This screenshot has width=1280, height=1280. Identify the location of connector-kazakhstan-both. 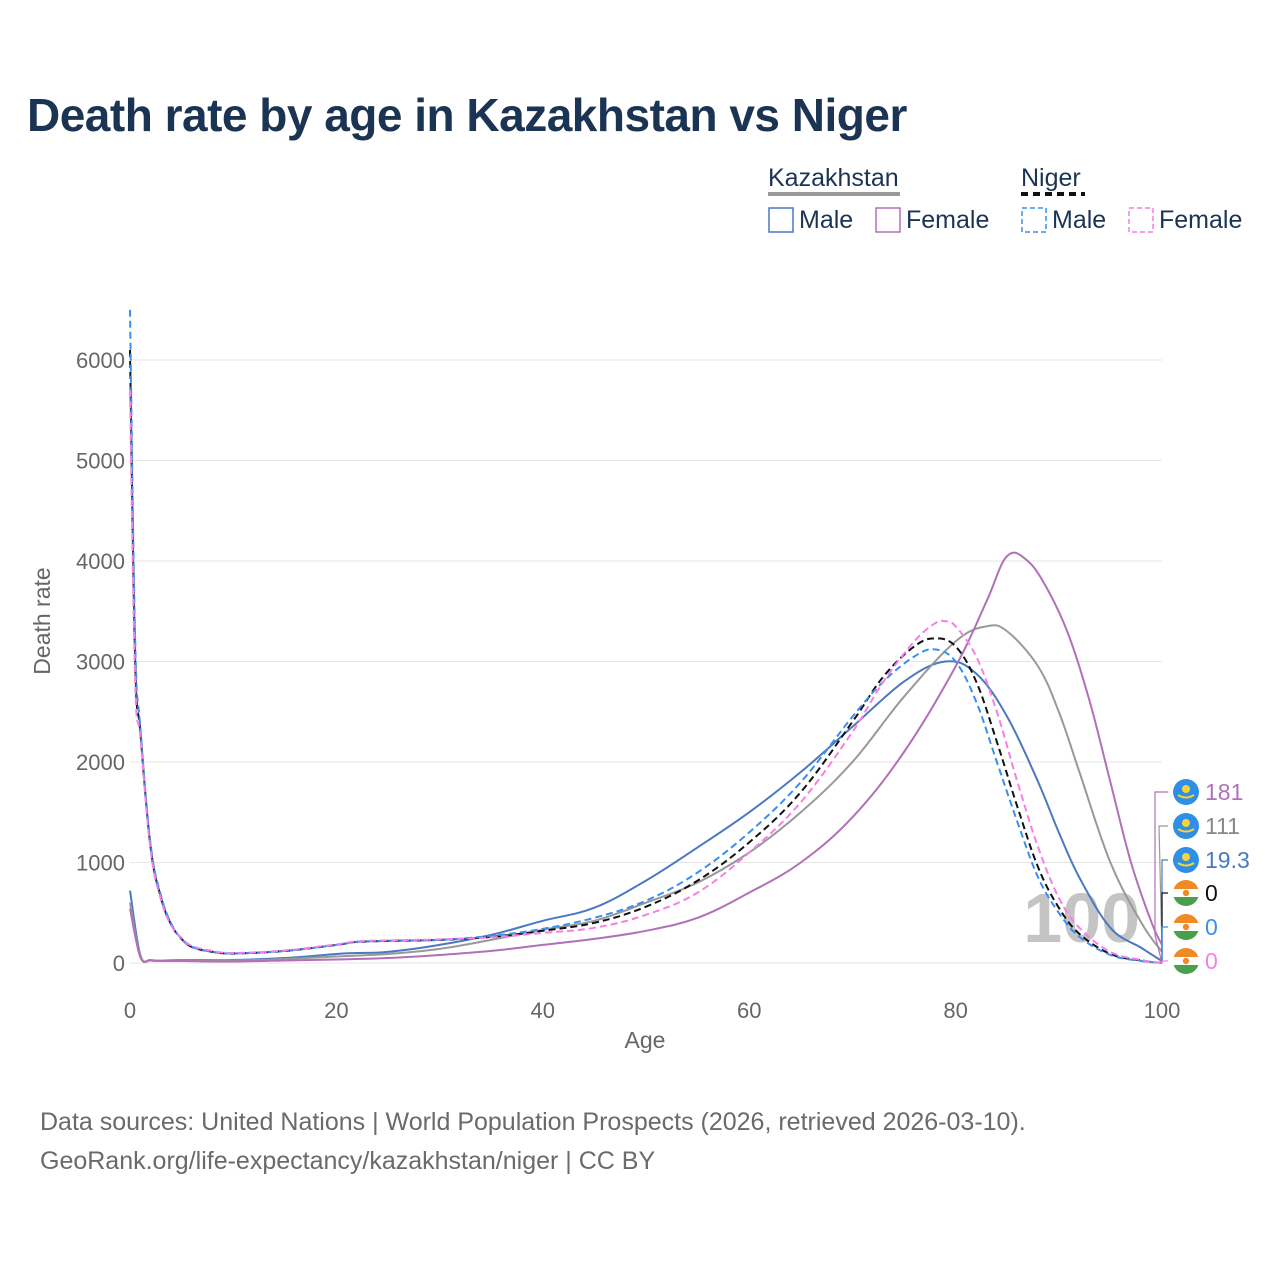
(1163, 889).